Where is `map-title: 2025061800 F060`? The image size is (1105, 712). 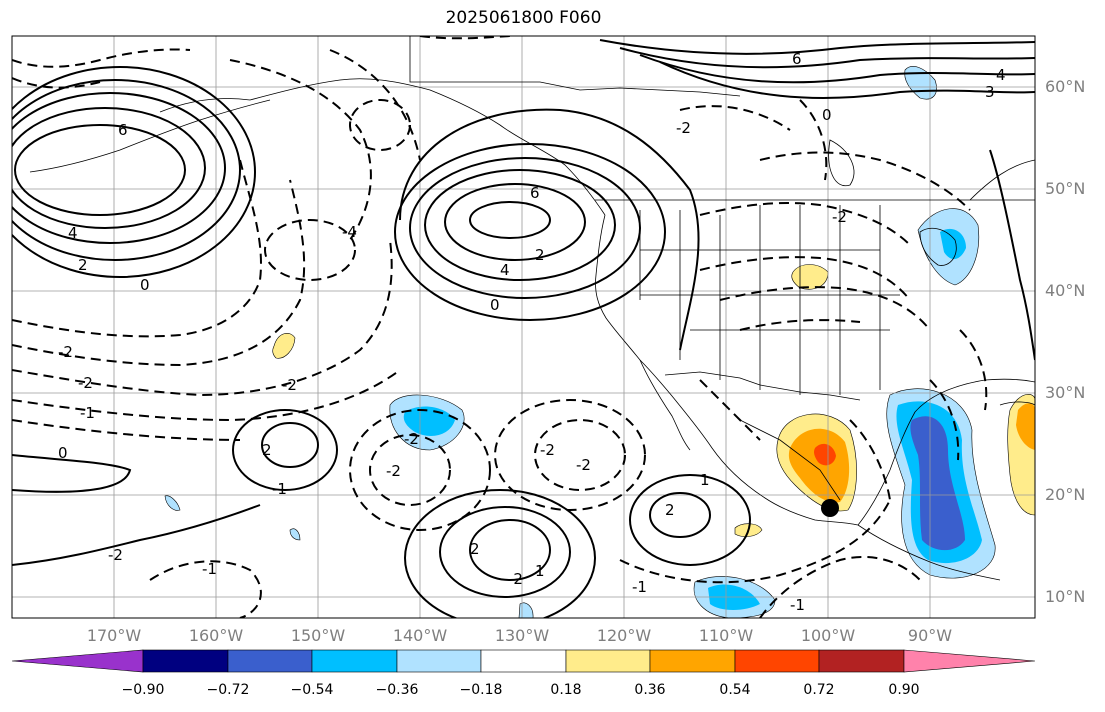
map-title: 2025061800 F060 is located at coordinates (523, 18).